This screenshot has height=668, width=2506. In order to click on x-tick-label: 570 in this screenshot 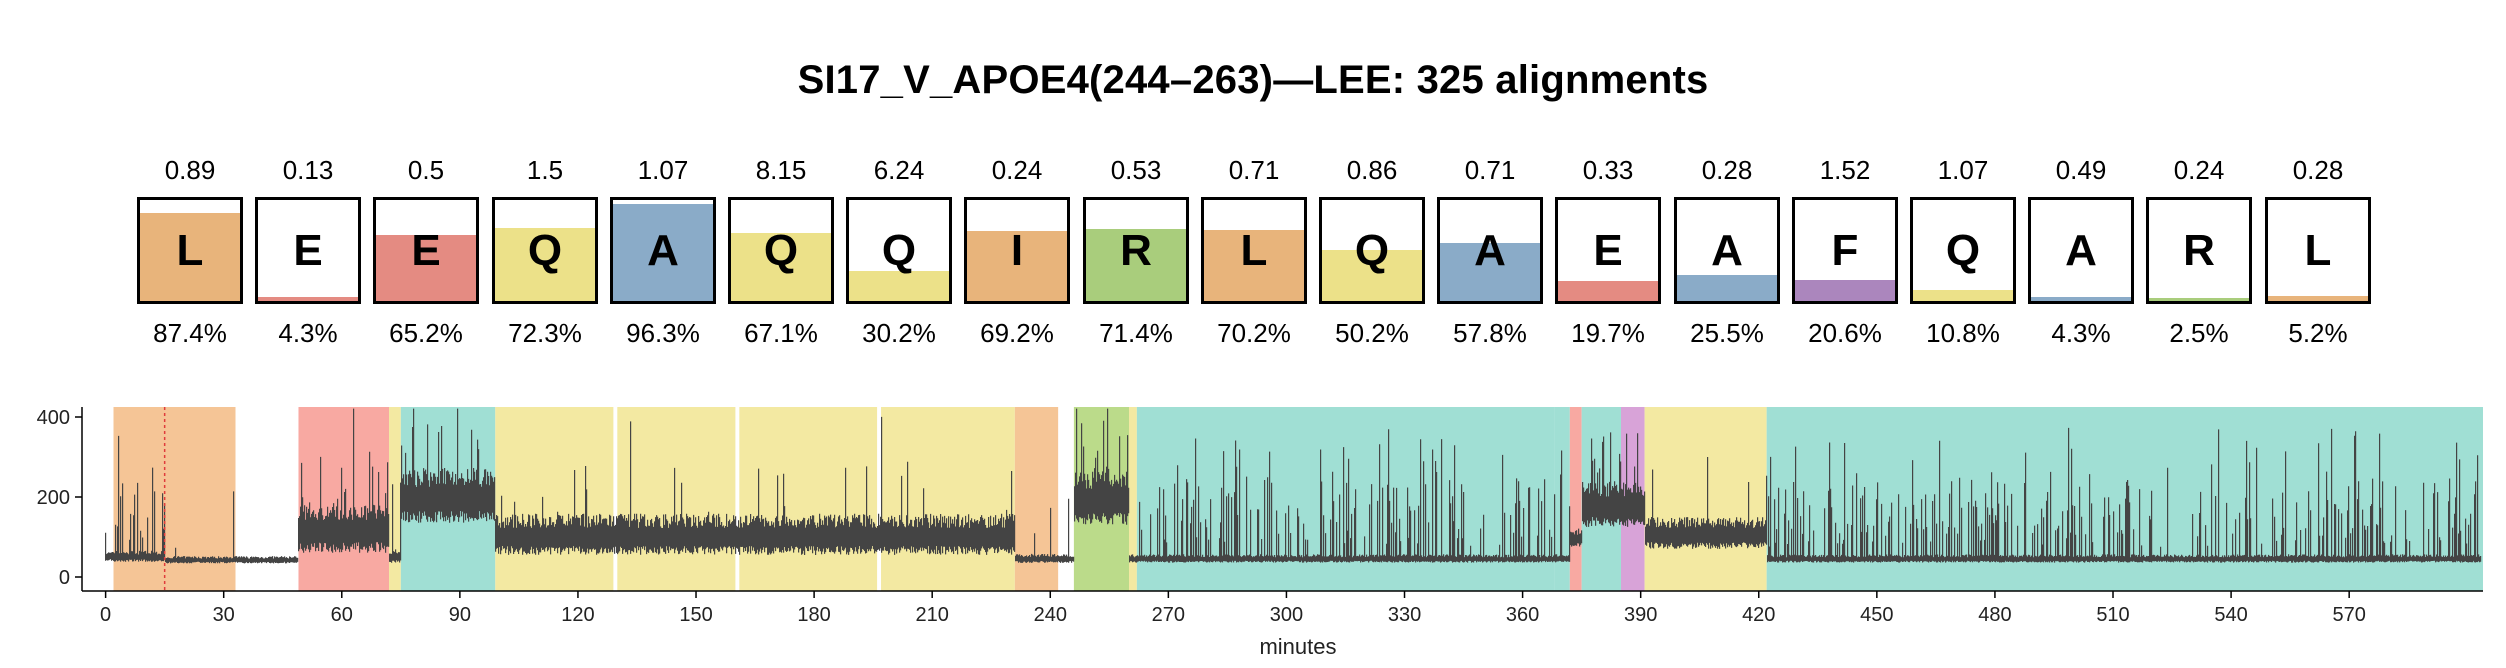, I will do `click(2348, 615)`.